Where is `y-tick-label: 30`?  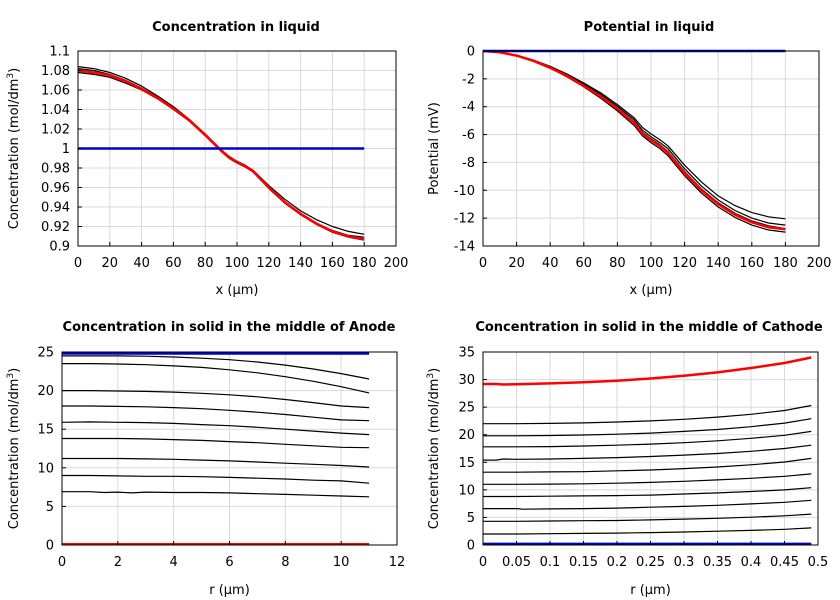 y-tick-label: 30 is located at coordinates (466, 380).